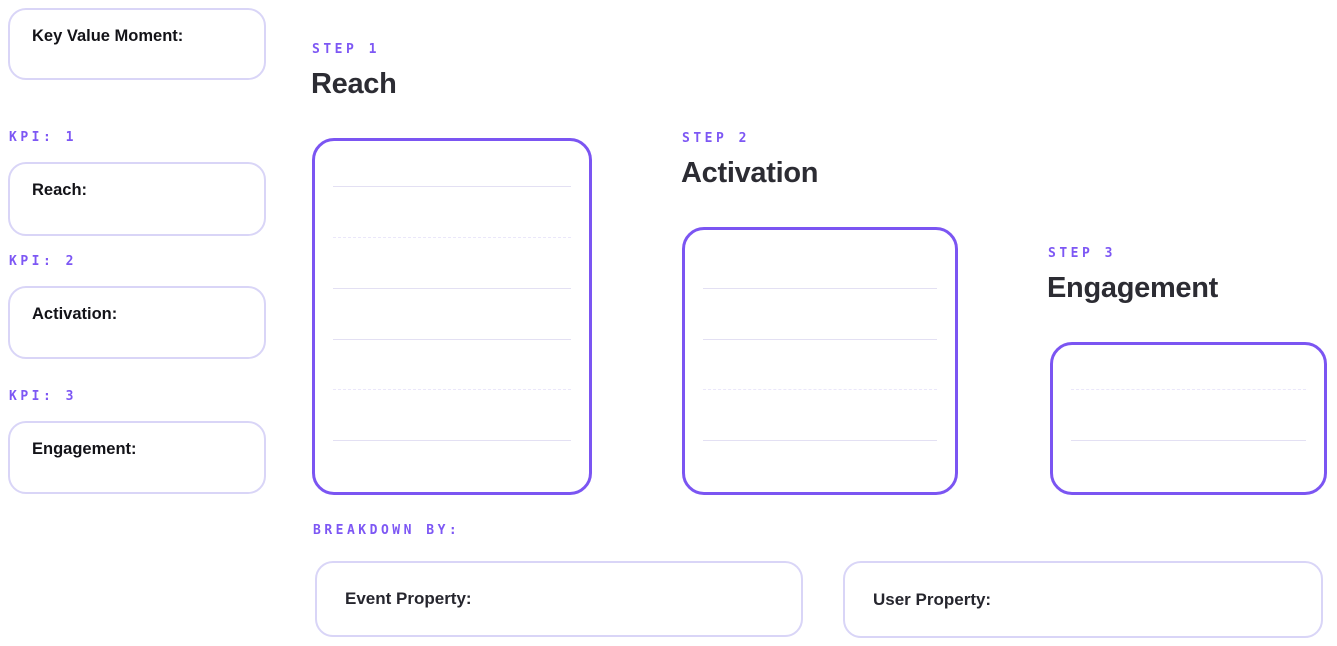 The image size is (1337, 646). Describe the element at coordinates (108, 36) in the screenshot. I see `key-value-moment-label: Key Value Moment:` at that location.